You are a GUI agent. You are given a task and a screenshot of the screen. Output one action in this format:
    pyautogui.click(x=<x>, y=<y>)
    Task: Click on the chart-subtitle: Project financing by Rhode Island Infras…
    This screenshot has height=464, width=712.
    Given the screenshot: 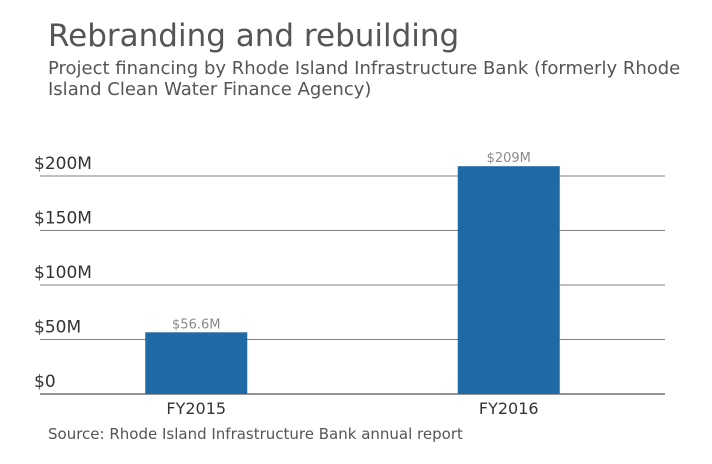 What is the action you would take?
    pyautogui.click(x=364, y=79)
    